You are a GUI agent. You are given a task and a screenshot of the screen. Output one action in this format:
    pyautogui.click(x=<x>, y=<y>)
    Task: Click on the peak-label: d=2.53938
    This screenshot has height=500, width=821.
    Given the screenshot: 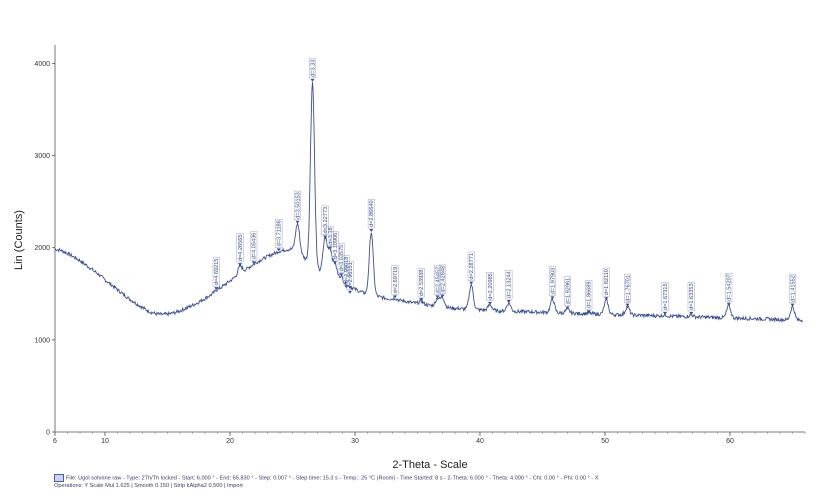 What is the action you would take?
    pyautogui.click(x=422, y=283)
    